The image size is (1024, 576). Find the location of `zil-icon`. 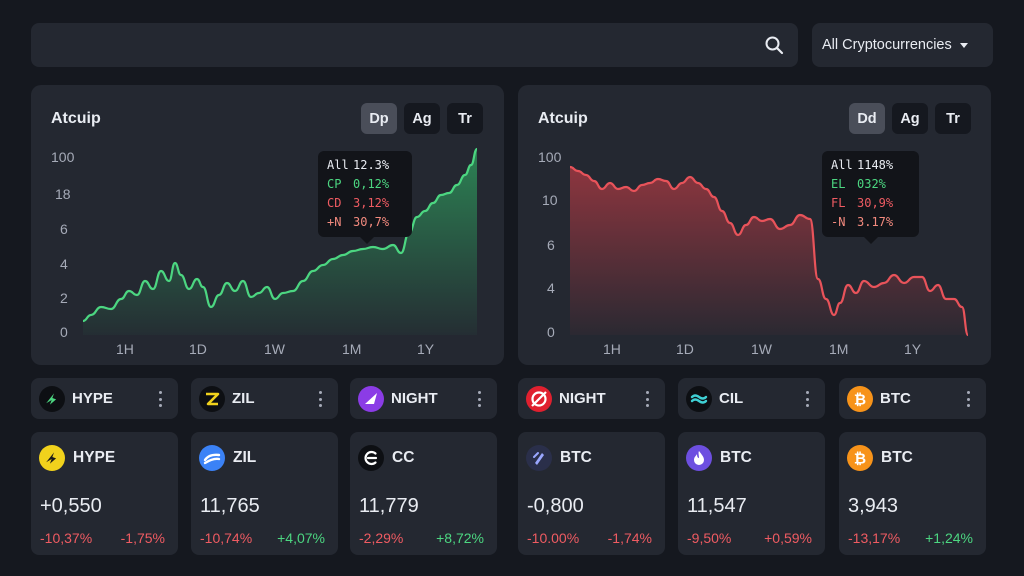

zil-icon is located at coordinates (212, 398).